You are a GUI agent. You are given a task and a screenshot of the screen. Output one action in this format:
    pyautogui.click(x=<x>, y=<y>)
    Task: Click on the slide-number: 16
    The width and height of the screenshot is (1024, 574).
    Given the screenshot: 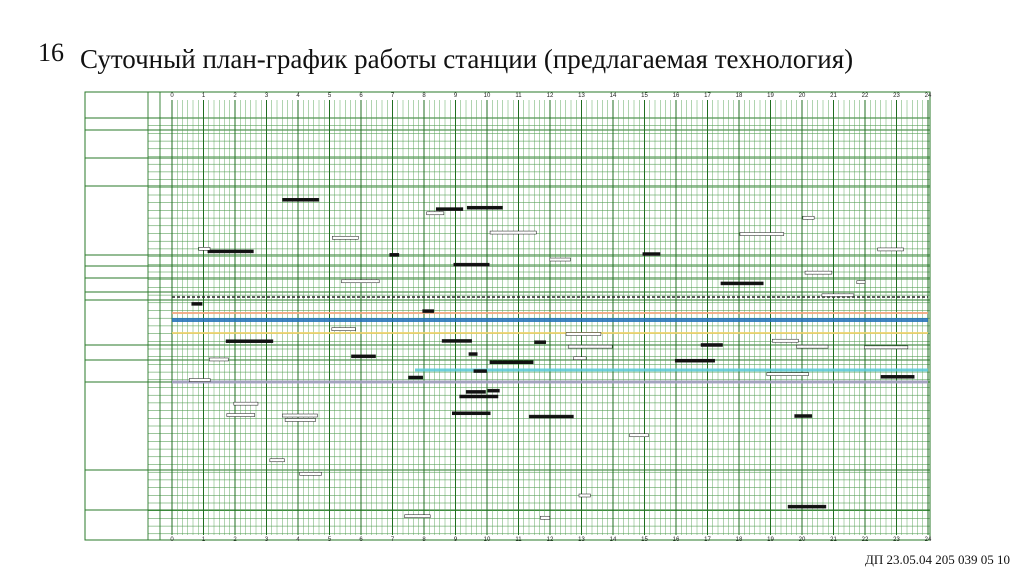 What is the action you would take?
    pyautogui.click(x=51, y=52)
    